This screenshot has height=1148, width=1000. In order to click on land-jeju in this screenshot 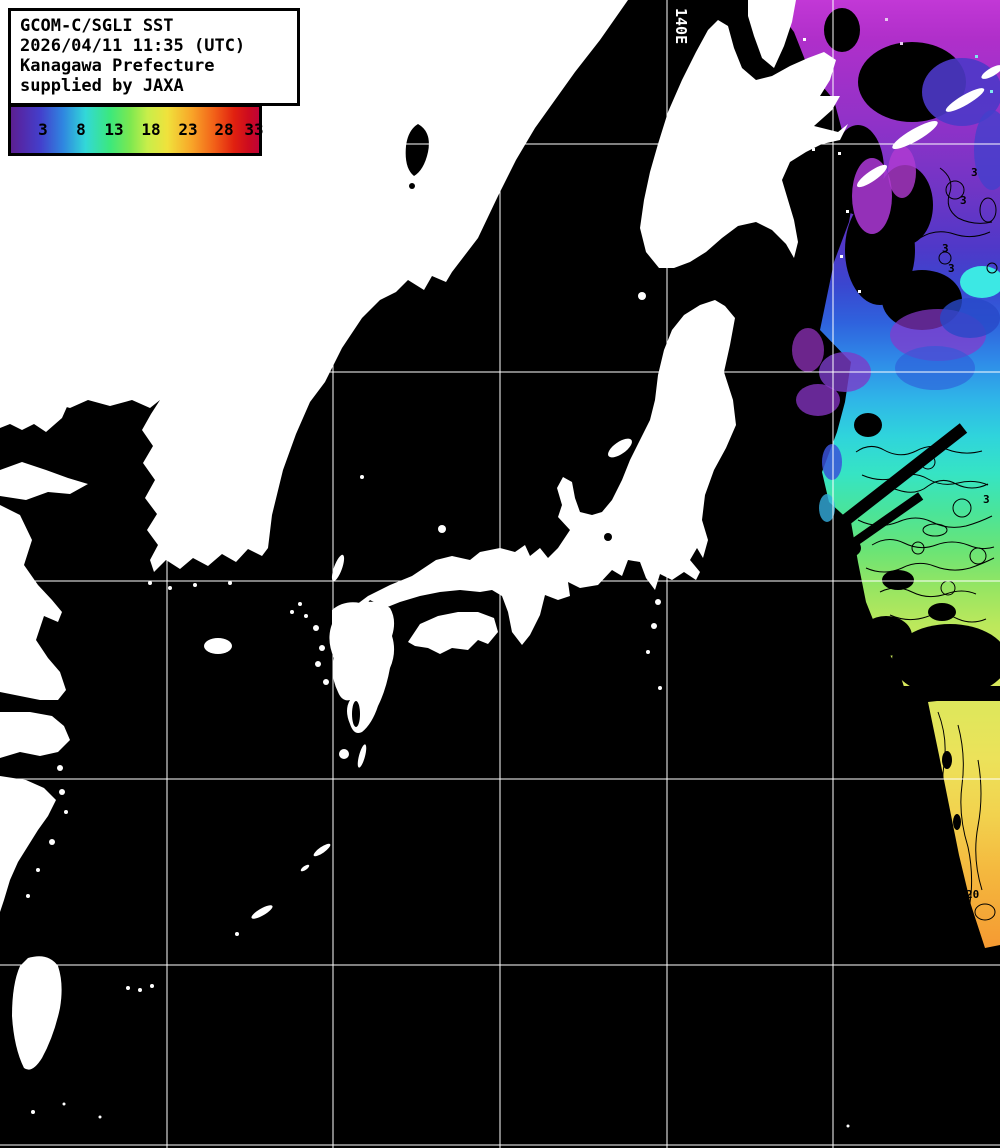, I will do `click(218, 646)`.